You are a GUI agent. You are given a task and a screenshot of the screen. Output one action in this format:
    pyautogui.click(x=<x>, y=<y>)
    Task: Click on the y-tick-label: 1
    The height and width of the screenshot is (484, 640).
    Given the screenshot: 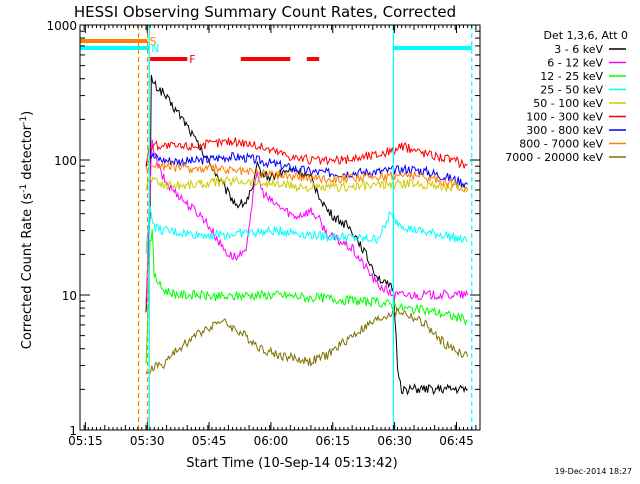 What is the action you would take?
    pyautogui.click(x=73, y=431)
    